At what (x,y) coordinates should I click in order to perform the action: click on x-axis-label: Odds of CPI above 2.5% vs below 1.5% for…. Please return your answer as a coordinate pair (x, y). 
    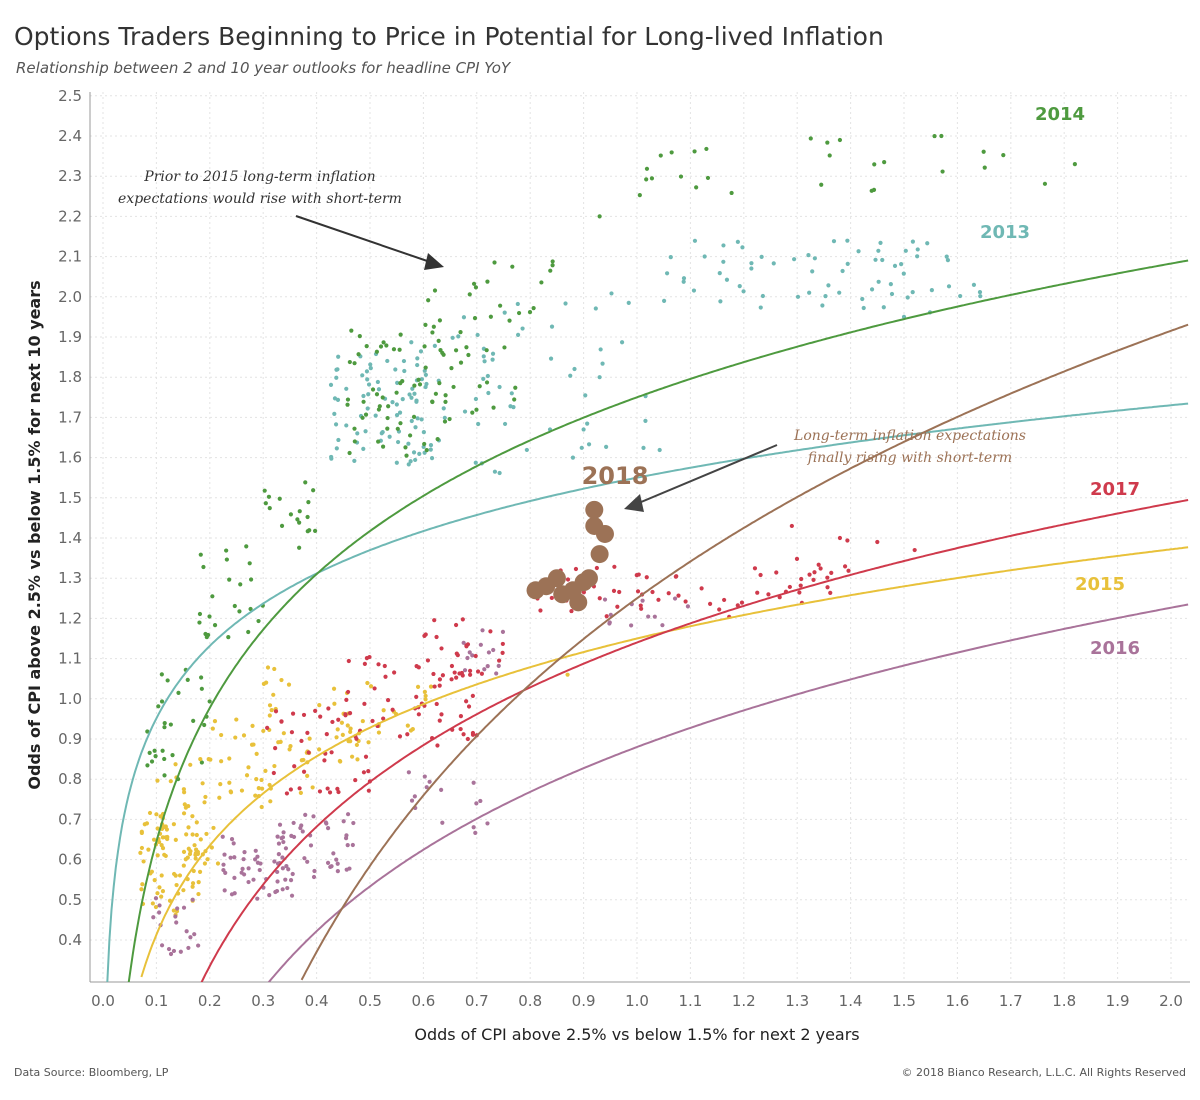
    Looking at the image, I should click on (636, 1034).